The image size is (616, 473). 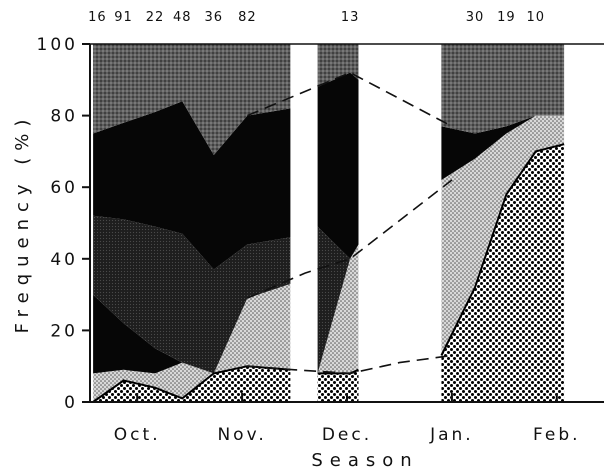 What do you see at coordinates (350, 17) in the screenshot?
I see `sample-size-label: 13` at bounding box center [350, 17].